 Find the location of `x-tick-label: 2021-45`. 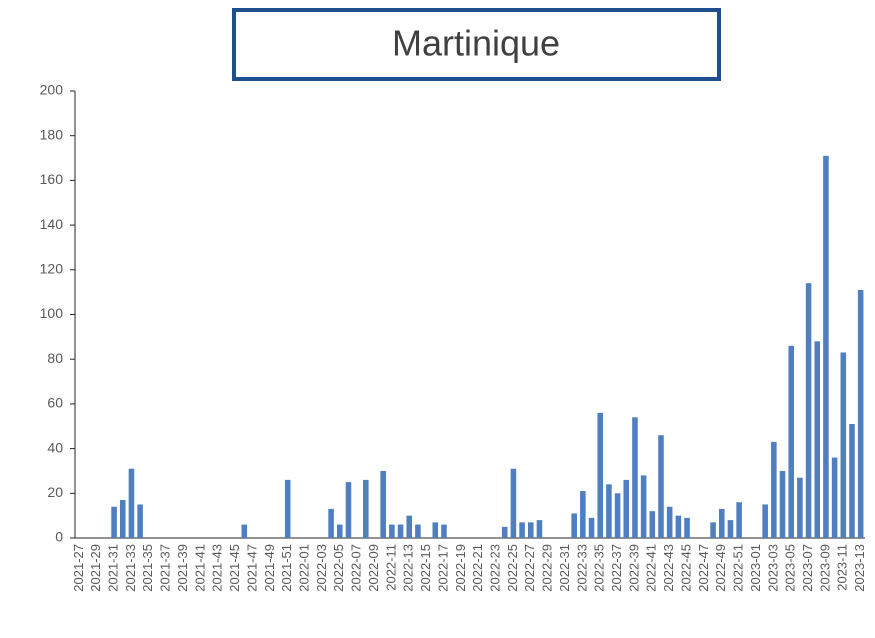

x-tick-label: 2021-45 is located at coordinates (234, 568).